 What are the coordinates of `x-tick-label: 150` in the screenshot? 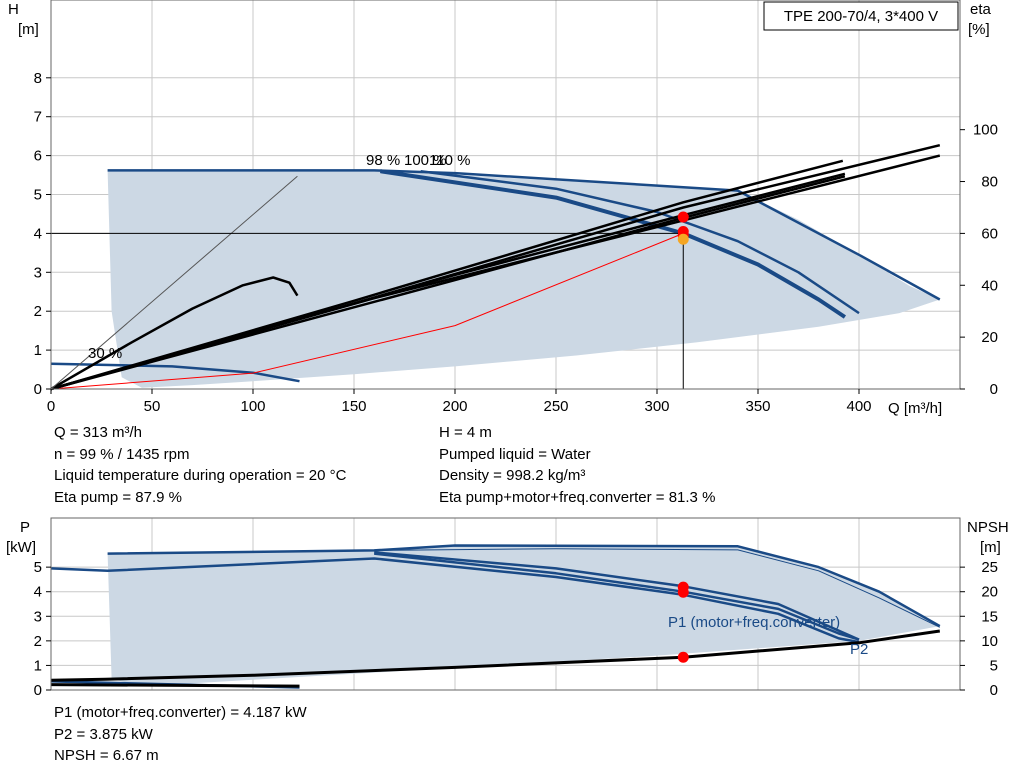 It's located at (353, 406).